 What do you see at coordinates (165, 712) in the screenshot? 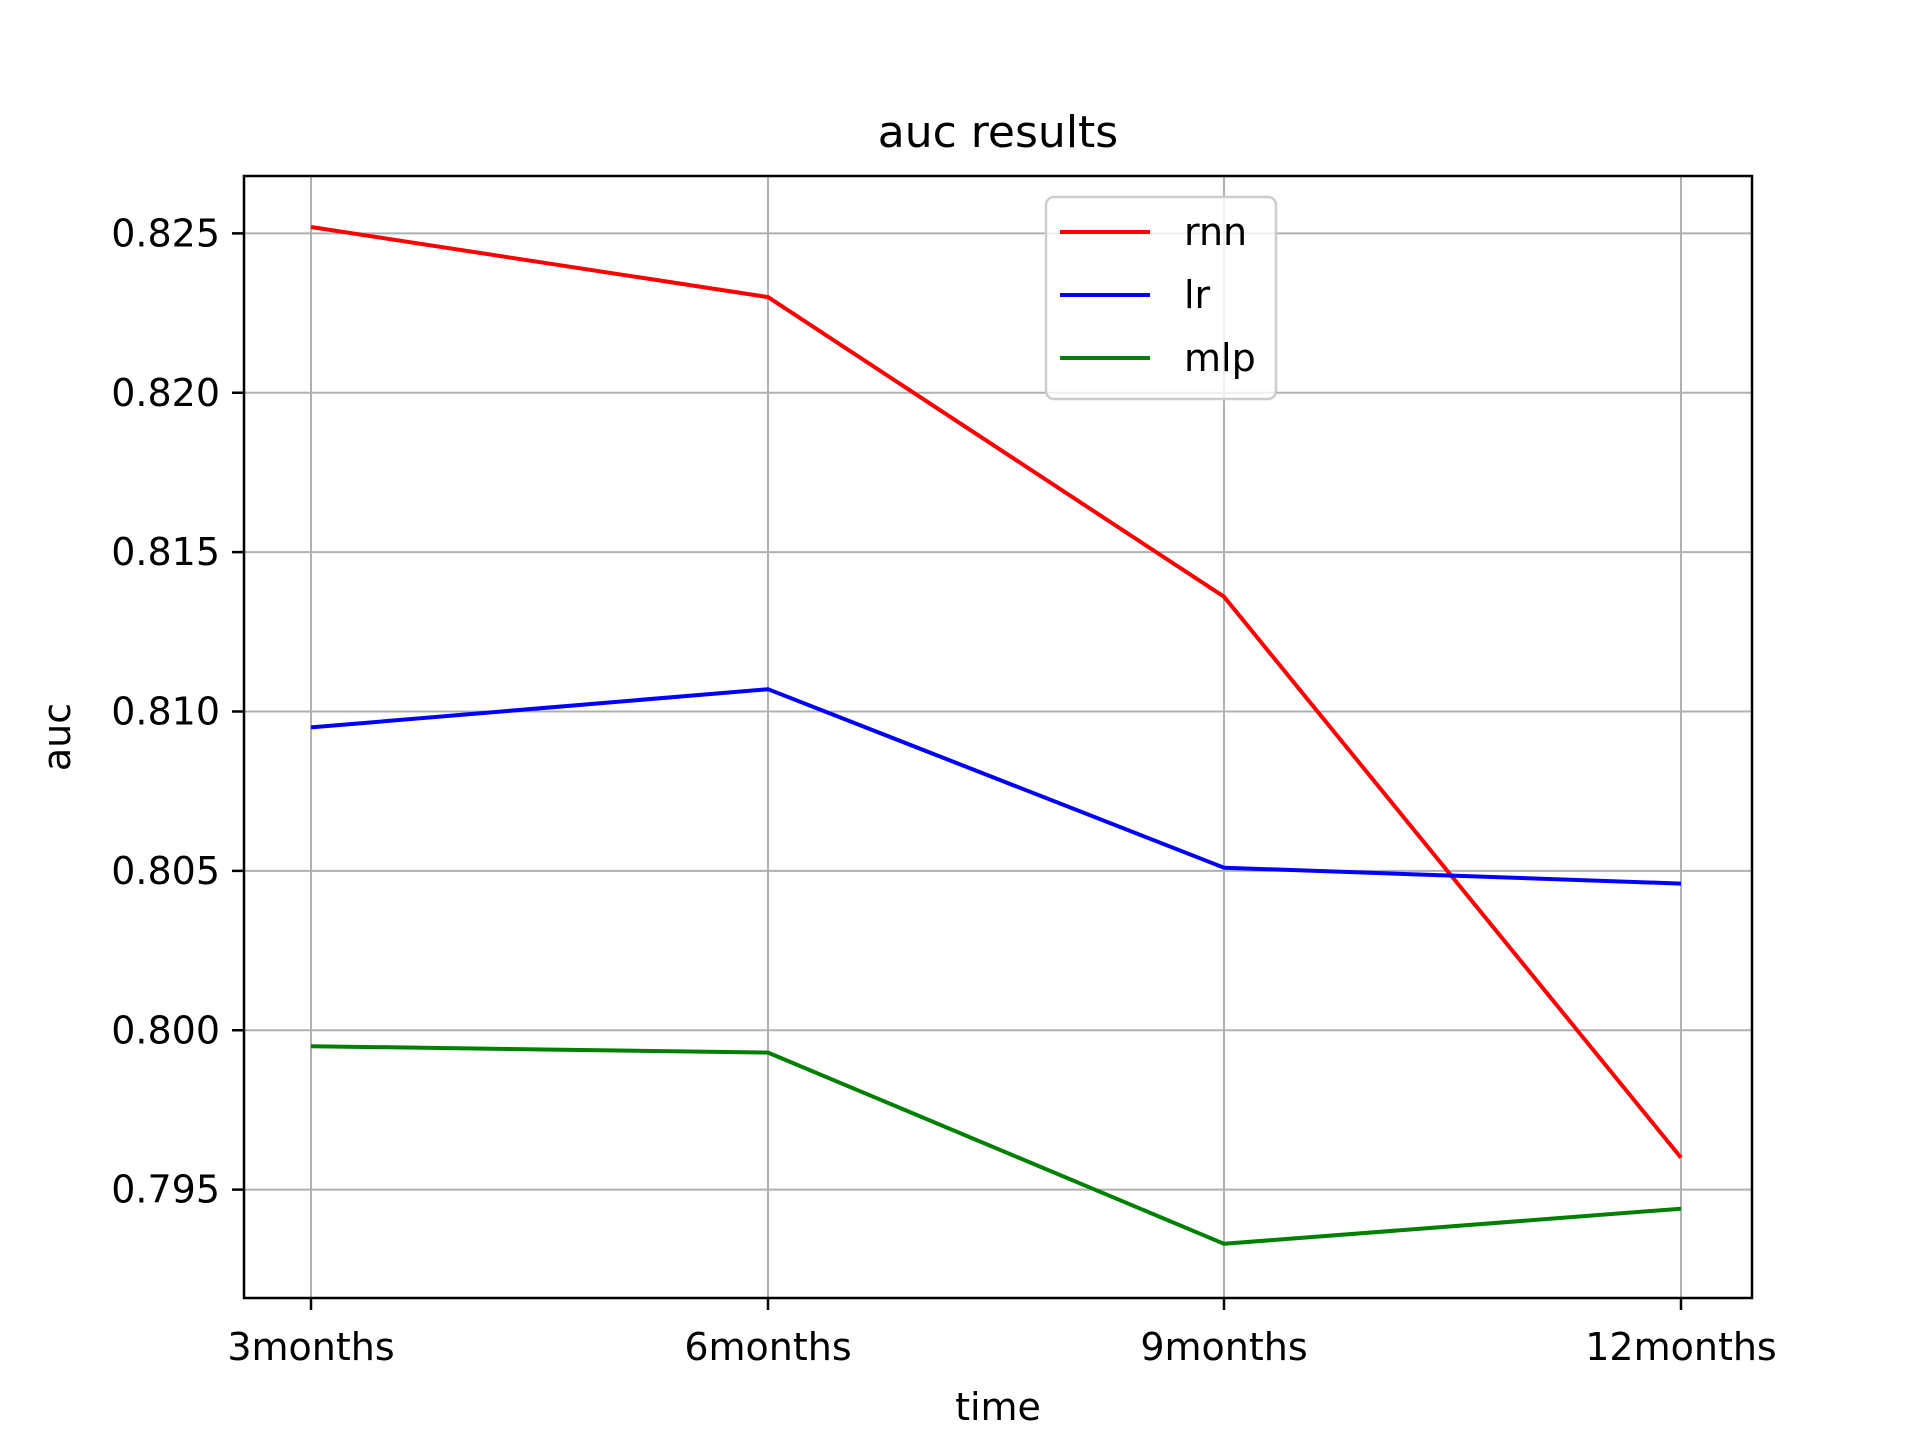
I see `y-tick-label: 0.810` at bounding box center [165, 712].